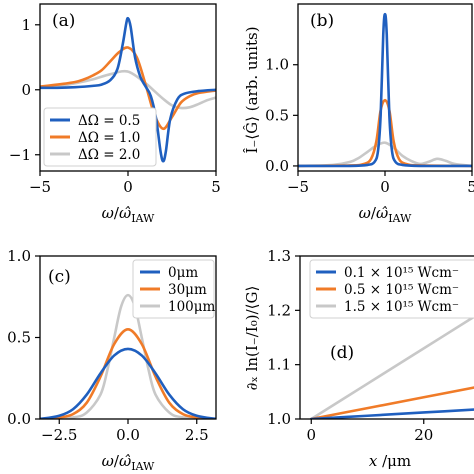 The height and width of the screenshot is (474, 474). What do you see at coordinates (470, 187) in the screenshot?
I see `panel-b-xtick-label: 5` at bounding box center [470, 187].